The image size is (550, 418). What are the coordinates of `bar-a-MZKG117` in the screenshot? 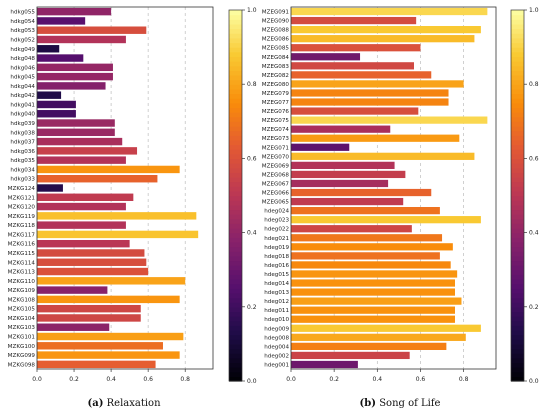 It's located at (118, 234).